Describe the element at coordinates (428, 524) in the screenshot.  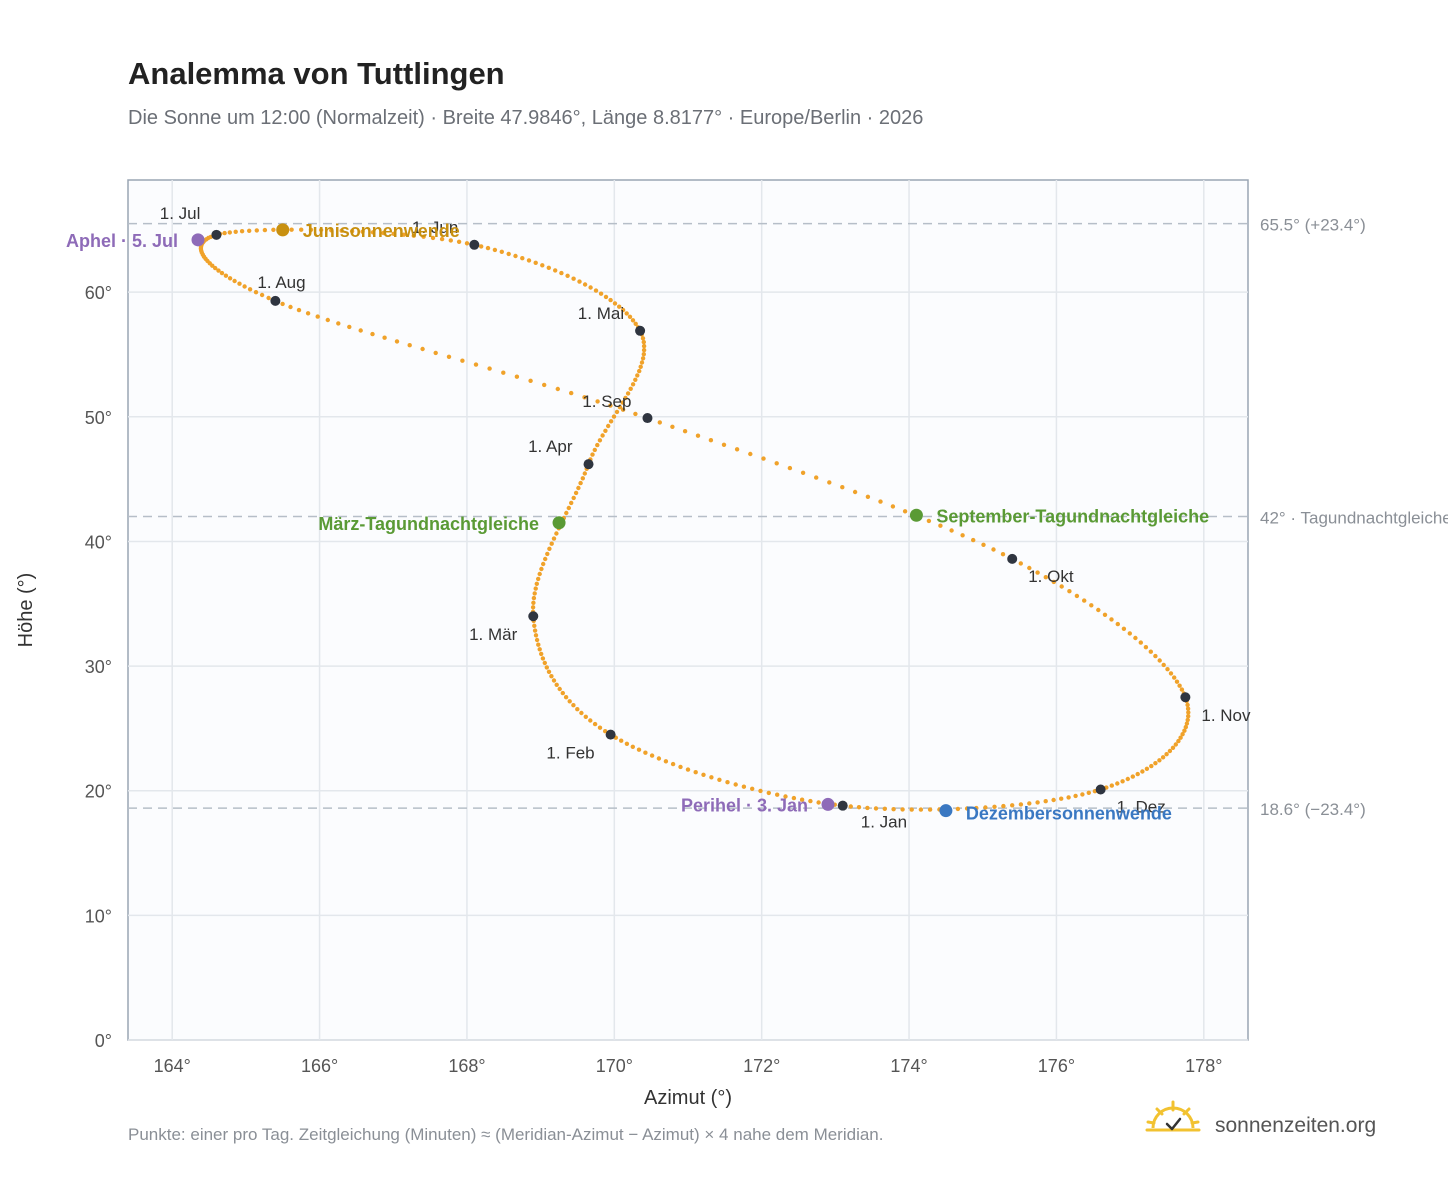
I see `event-label: März-Tagundnachtgleiche` at that location.